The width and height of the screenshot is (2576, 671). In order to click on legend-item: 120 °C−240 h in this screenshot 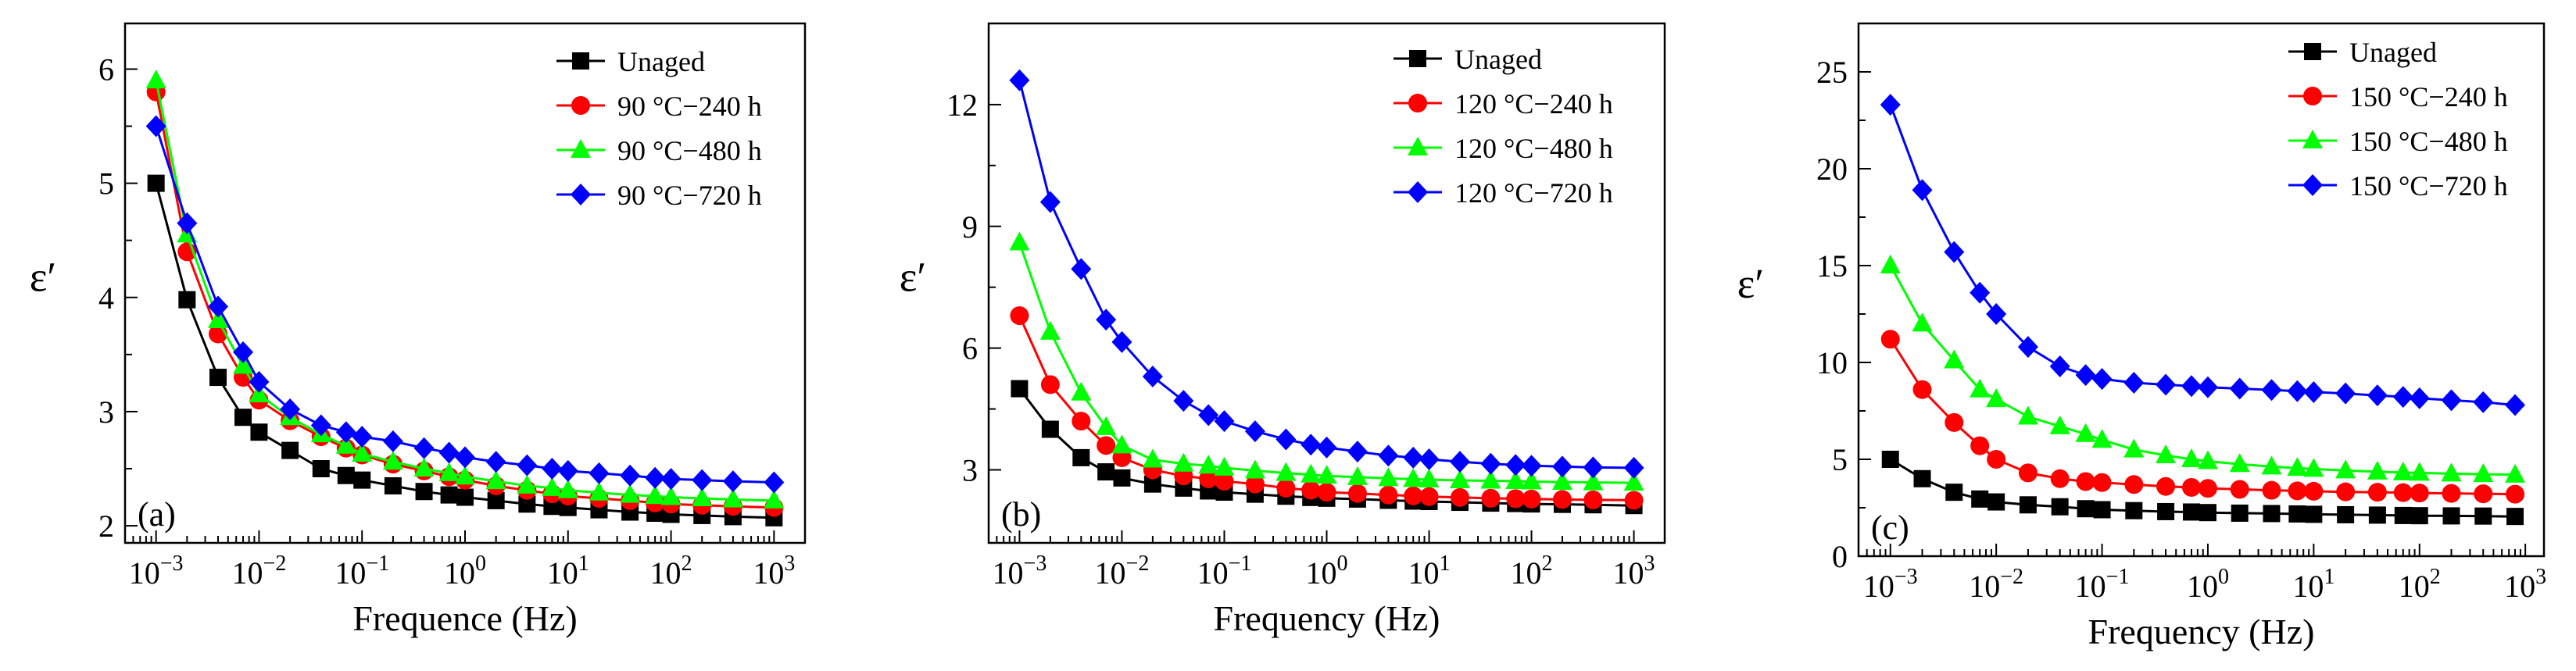, I will do `click(1503, 104)`.